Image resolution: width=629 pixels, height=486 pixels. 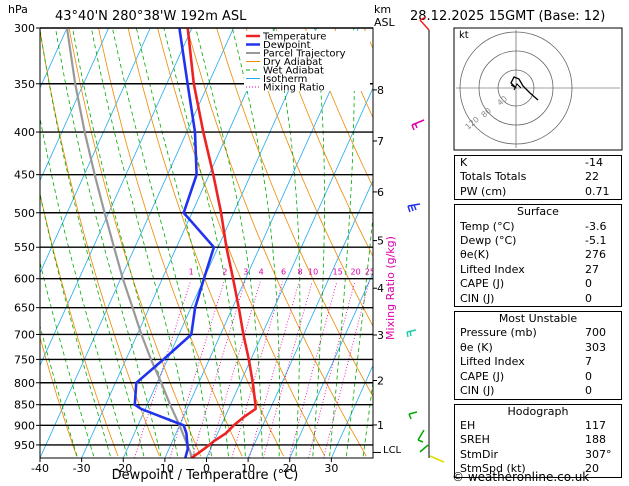 What do you see at coordinates (287, 45) in the screenshot?
I see `legend-label: Dewpoint` at bounding box center [287, 45].